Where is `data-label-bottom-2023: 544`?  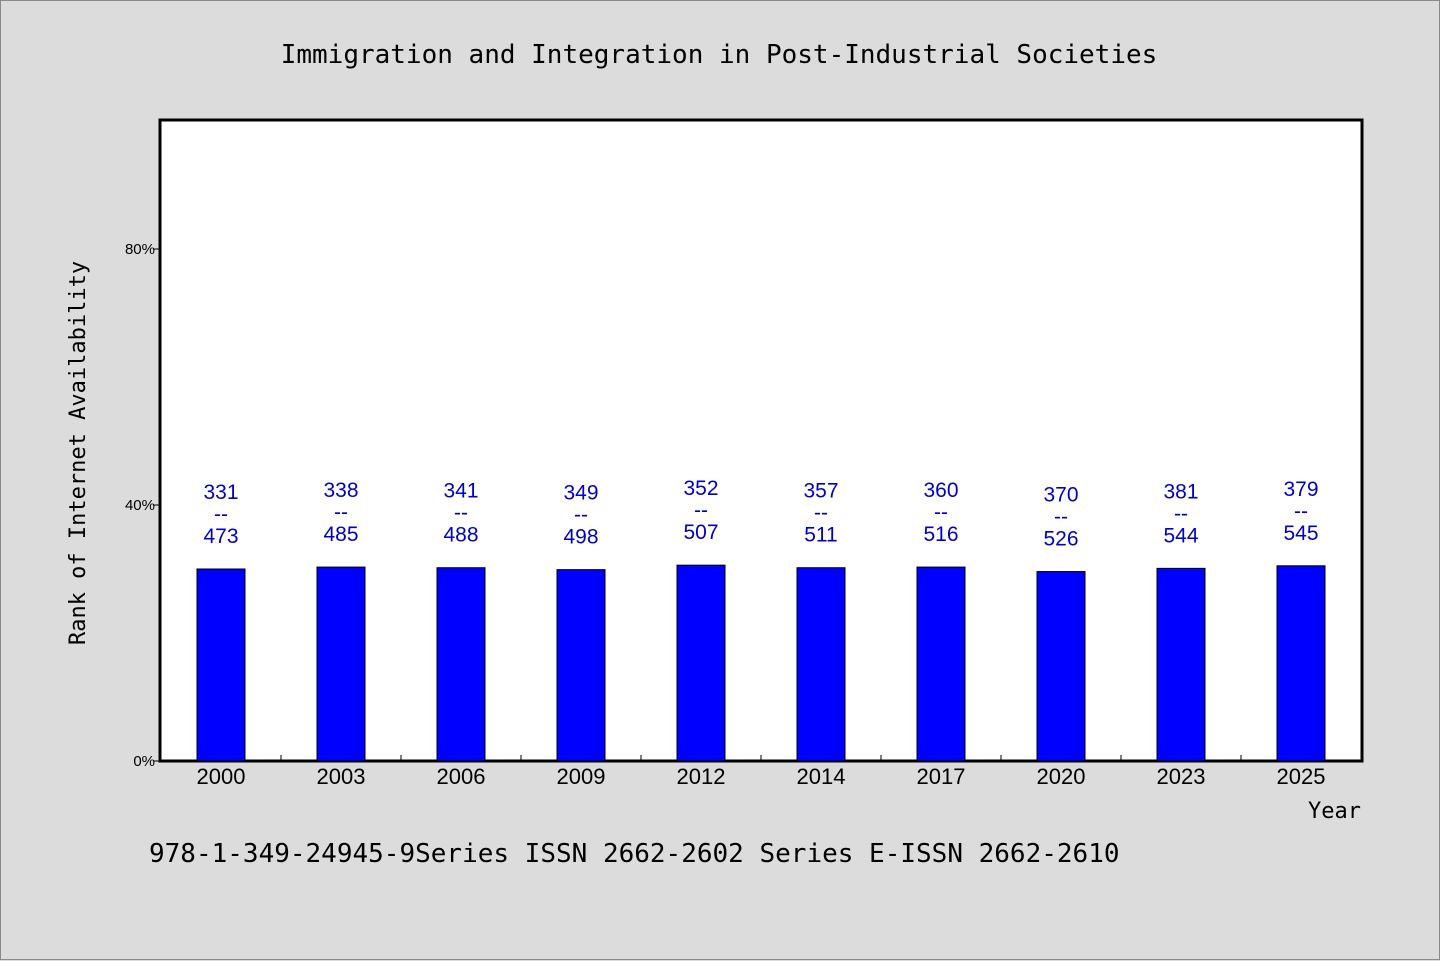 data-label-bottom-2023: 544 is located at coordinates (1180, 535).